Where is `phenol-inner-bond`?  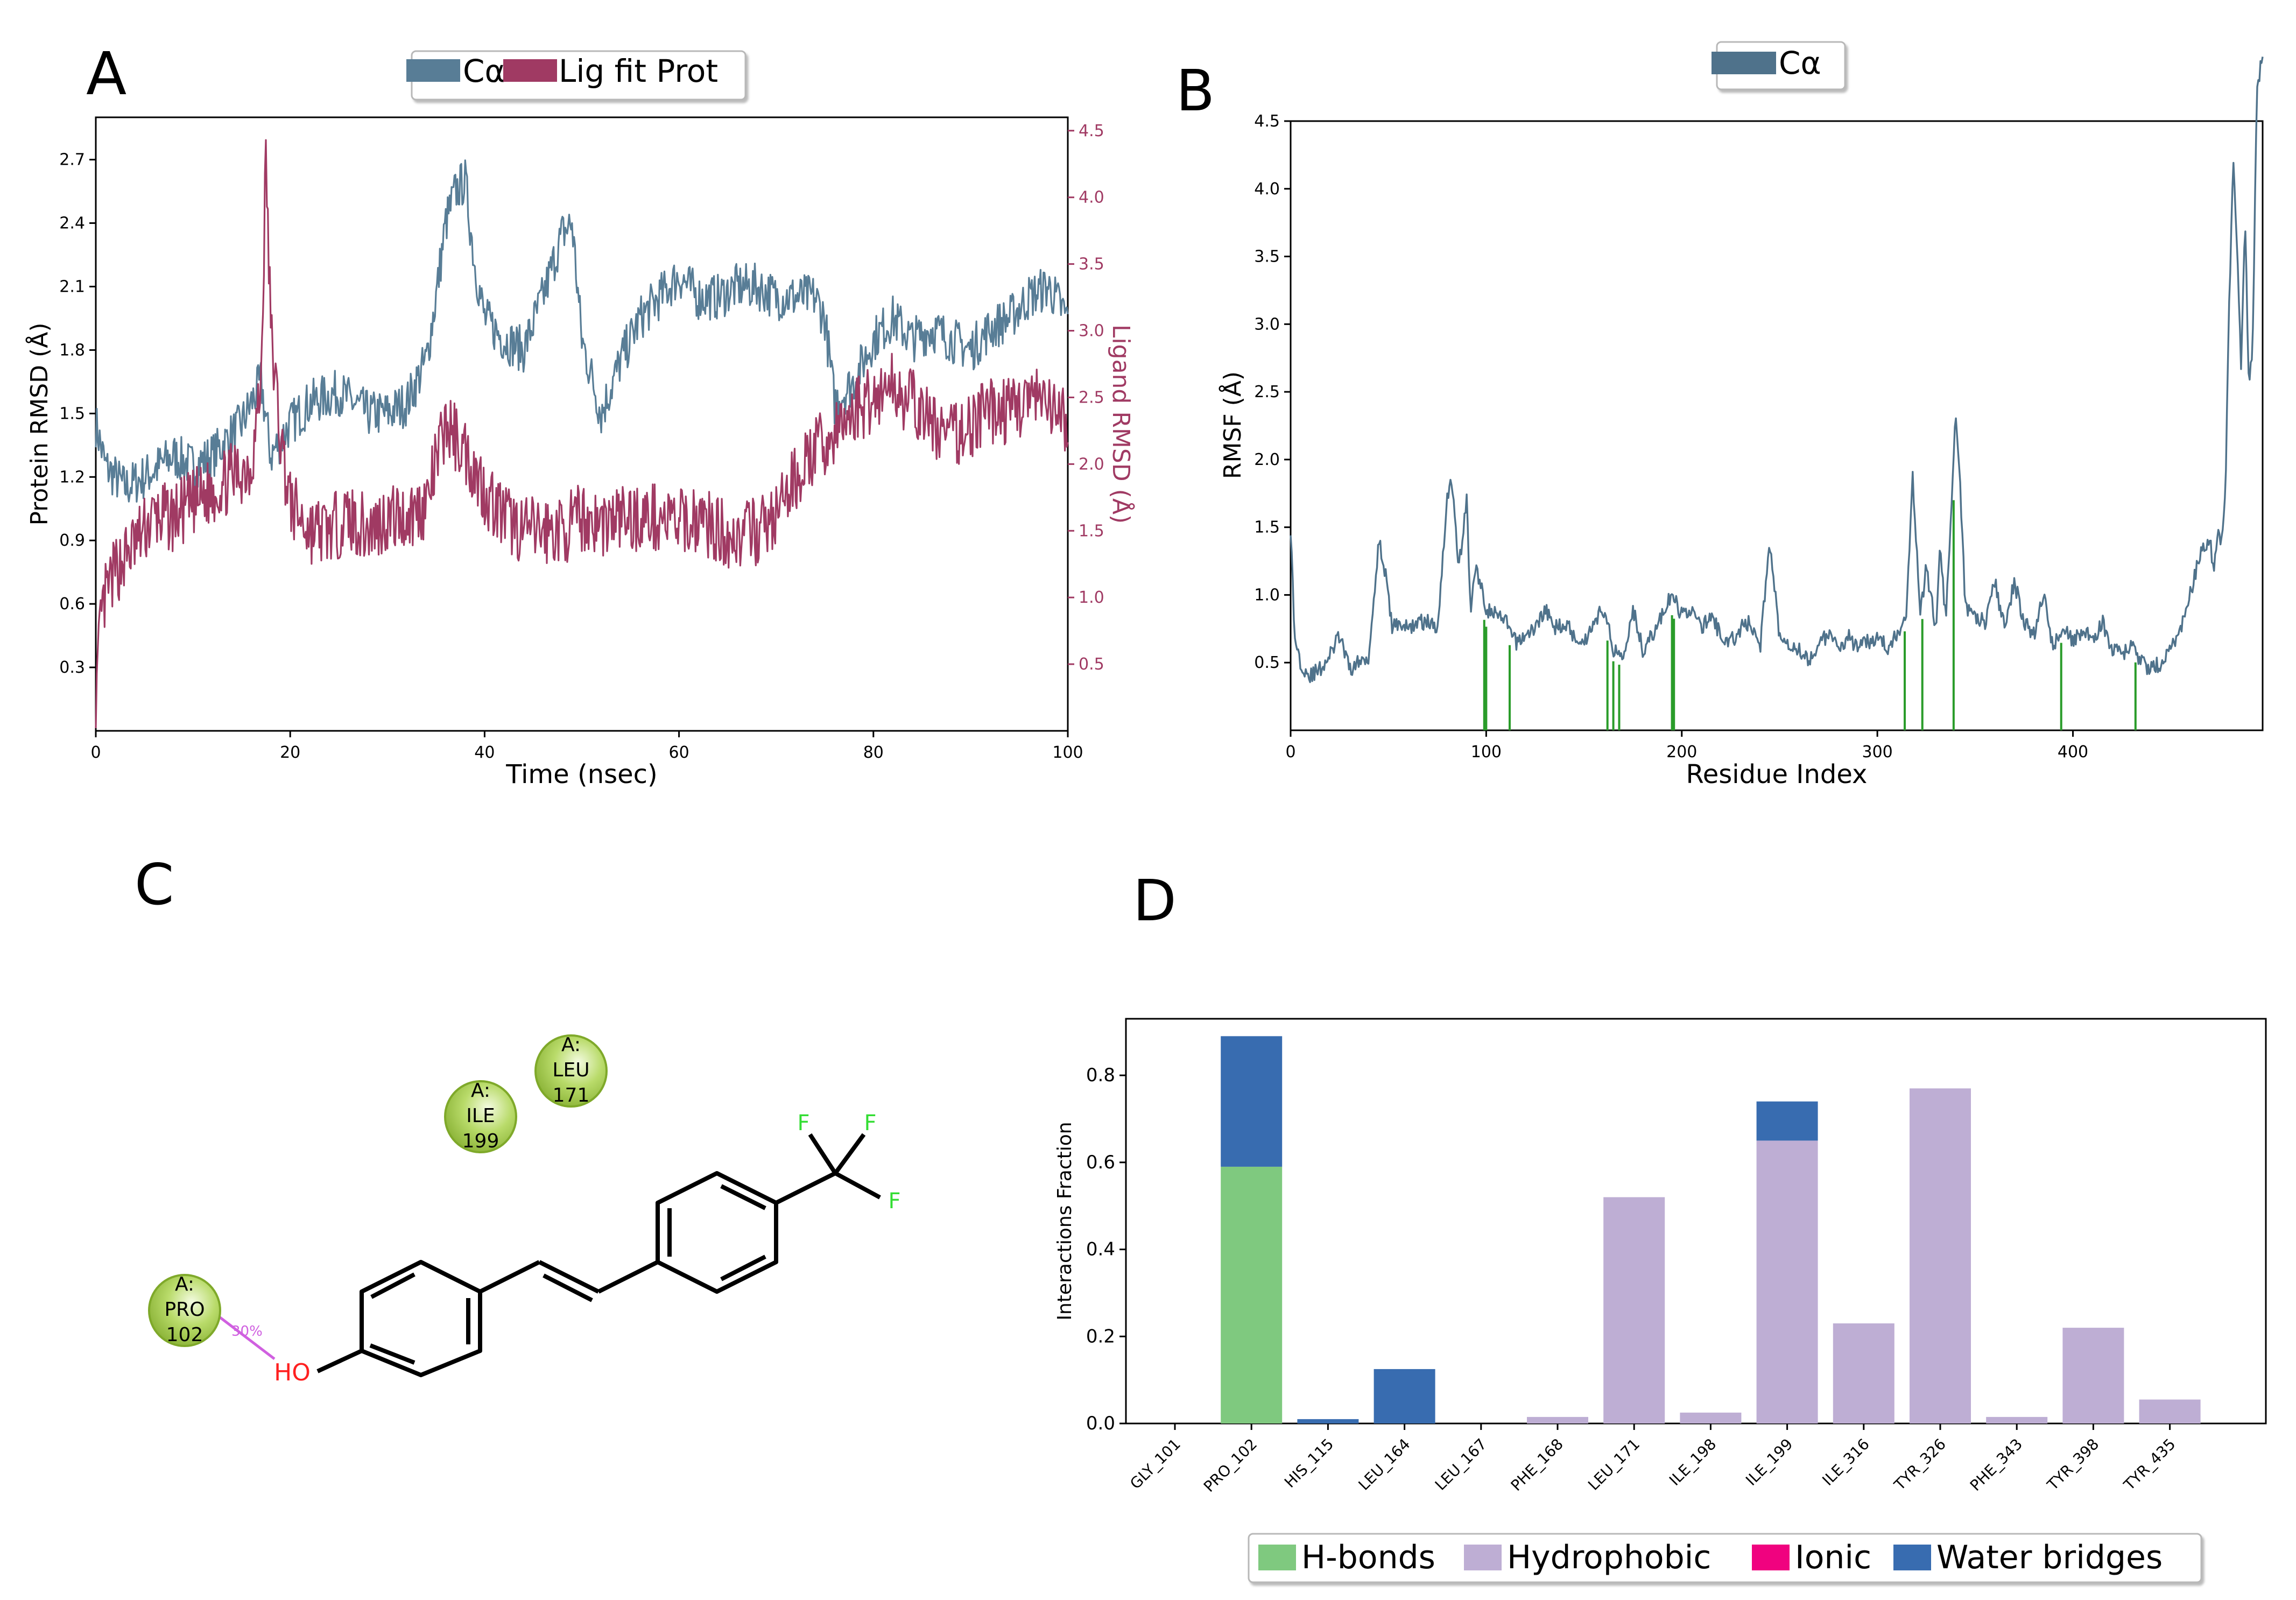 phenol-inner-bond is located at coordinates (392, 1286).